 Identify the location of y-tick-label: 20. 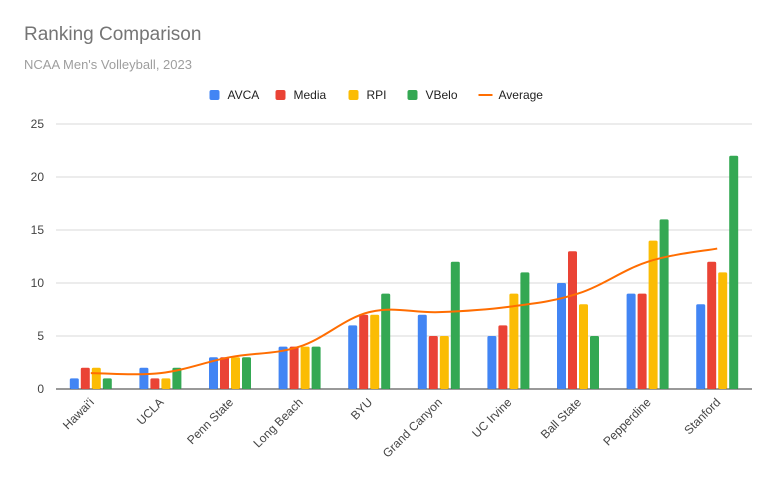
(38, 177).